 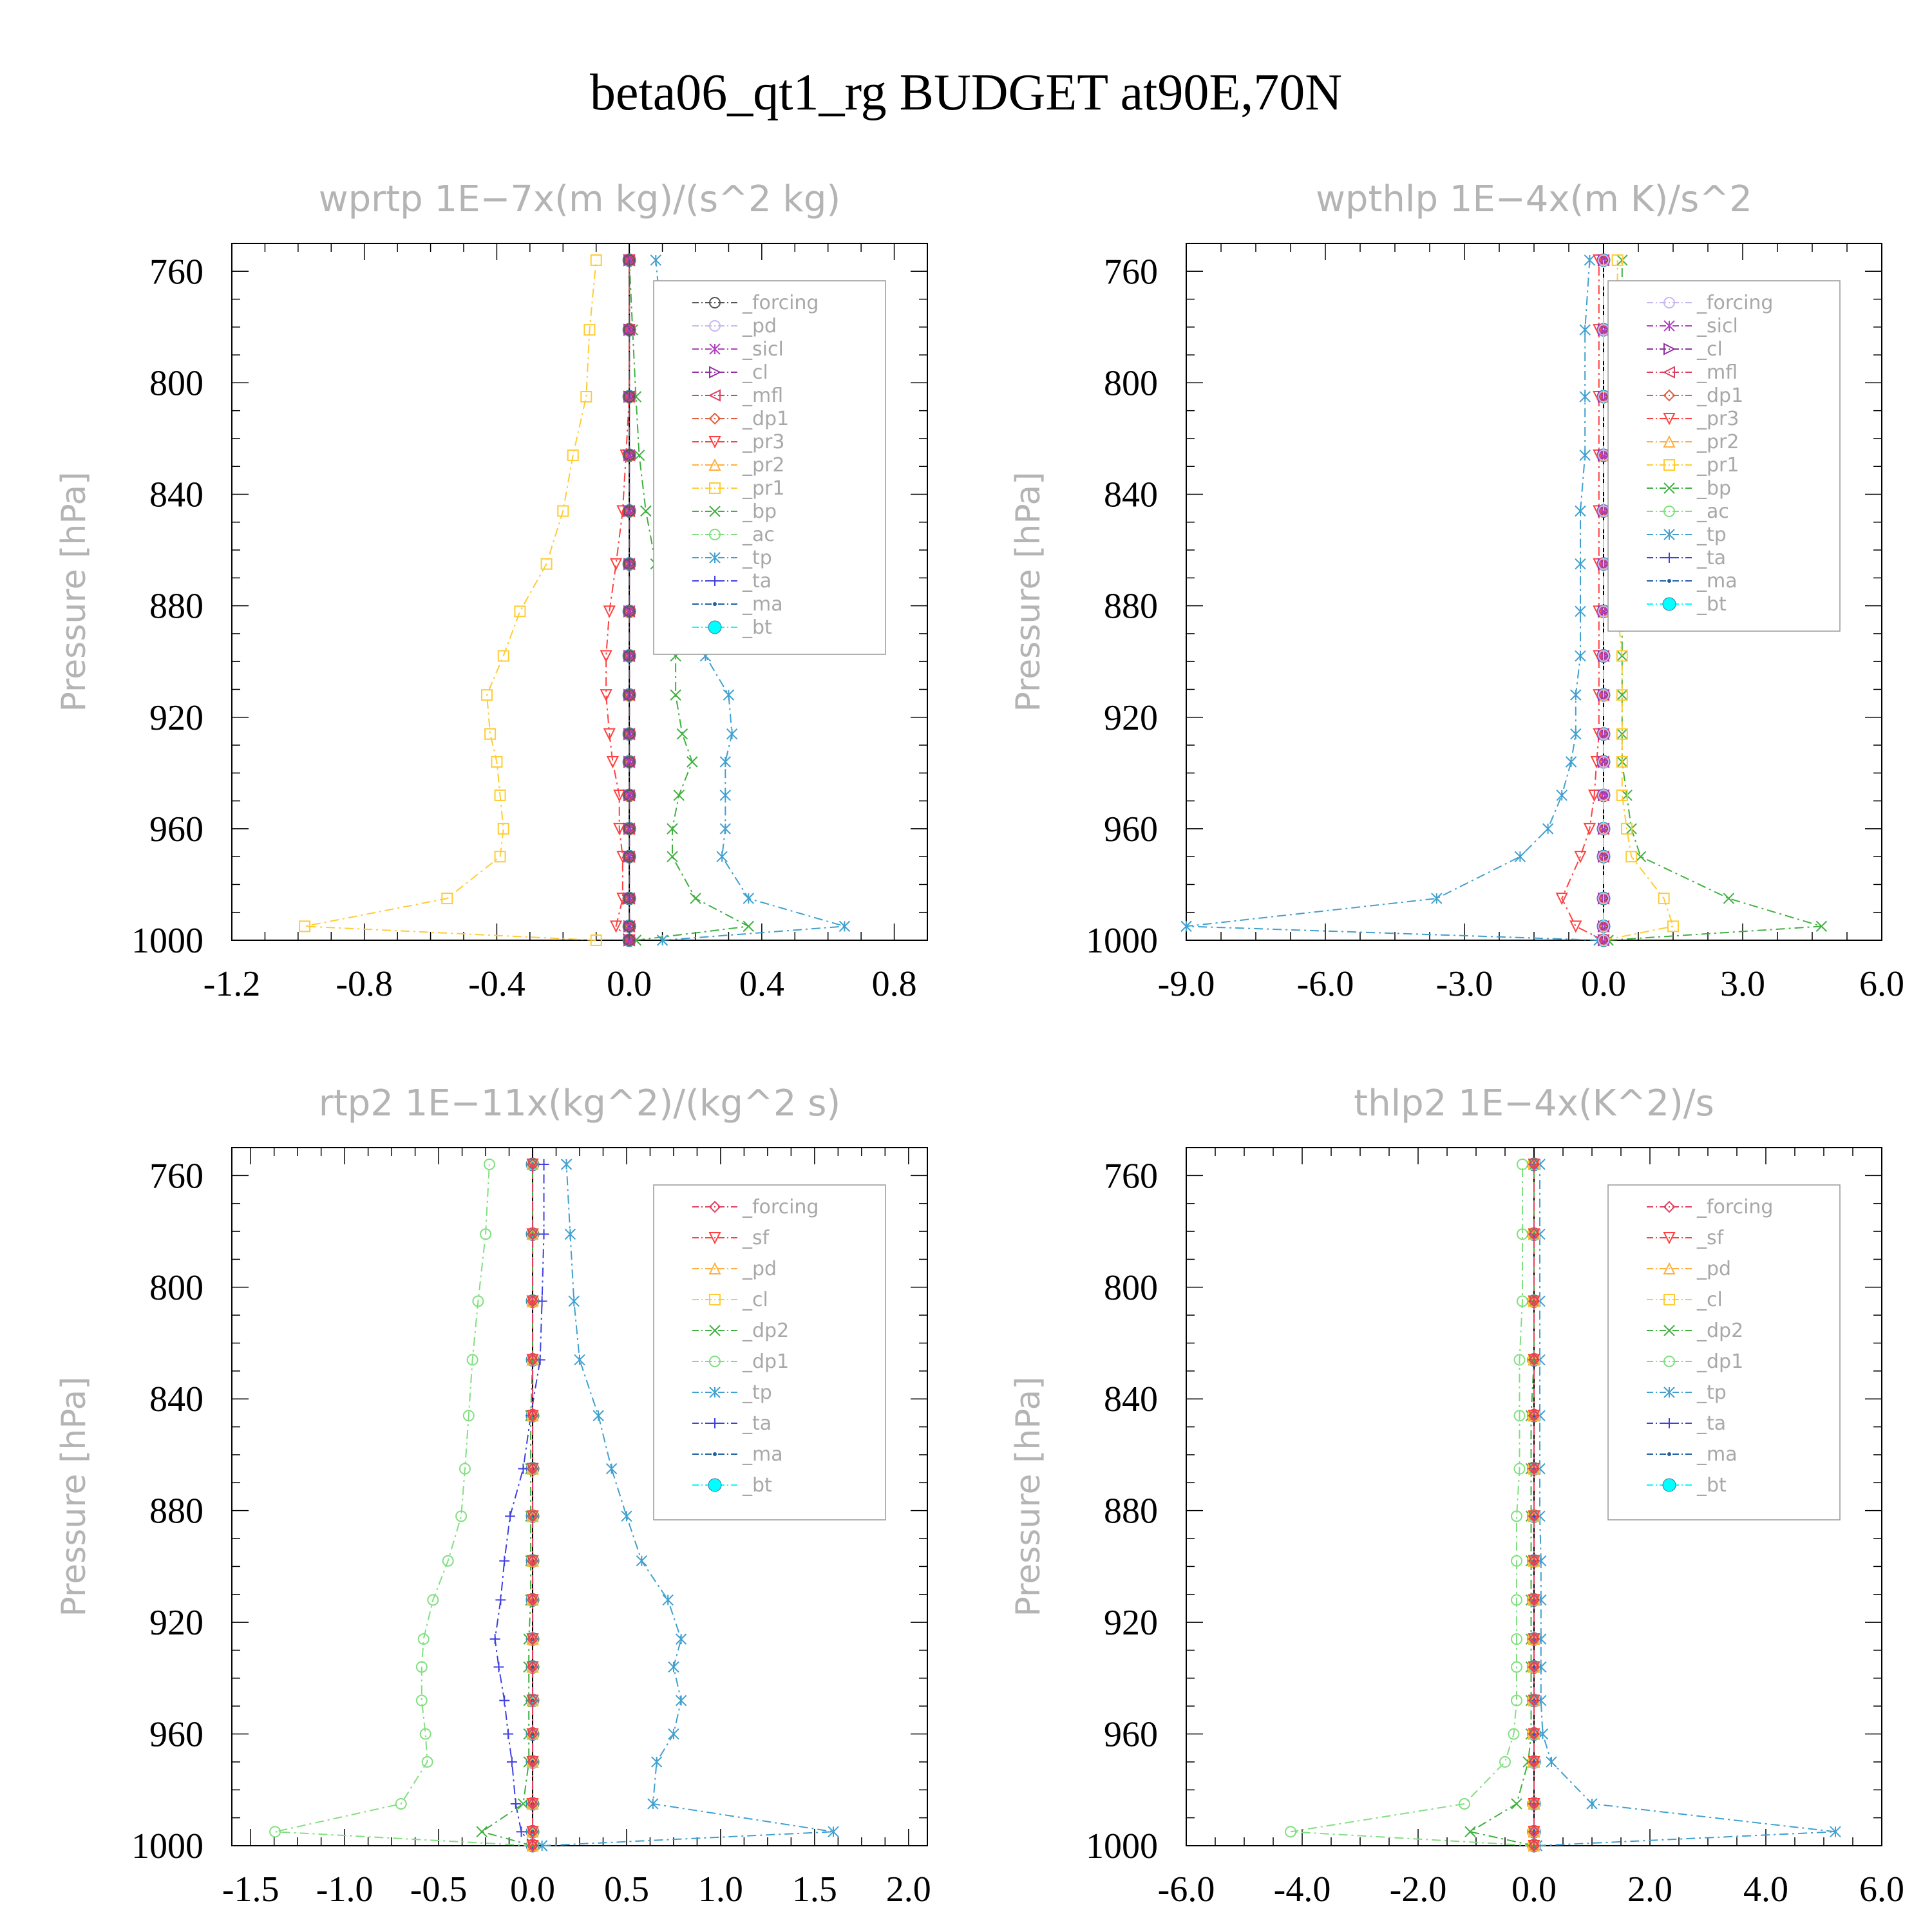 I want to click on x-tick-label: 3.0, so click(x=1742, y=984).